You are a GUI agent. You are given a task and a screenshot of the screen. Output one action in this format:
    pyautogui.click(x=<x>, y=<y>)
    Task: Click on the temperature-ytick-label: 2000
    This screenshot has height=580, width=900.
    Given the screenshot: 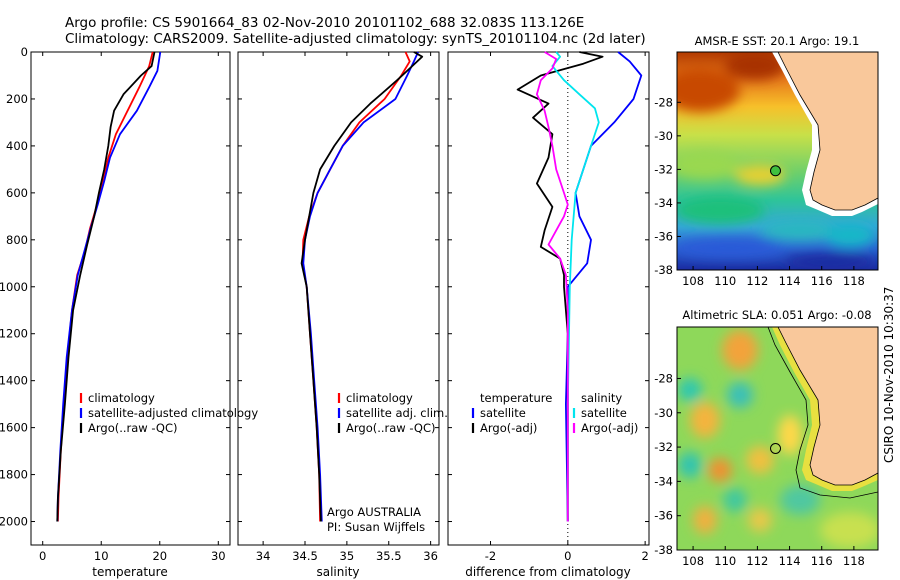 What is the action you would take?
    pyautogui.click(x=14, y=522)
    